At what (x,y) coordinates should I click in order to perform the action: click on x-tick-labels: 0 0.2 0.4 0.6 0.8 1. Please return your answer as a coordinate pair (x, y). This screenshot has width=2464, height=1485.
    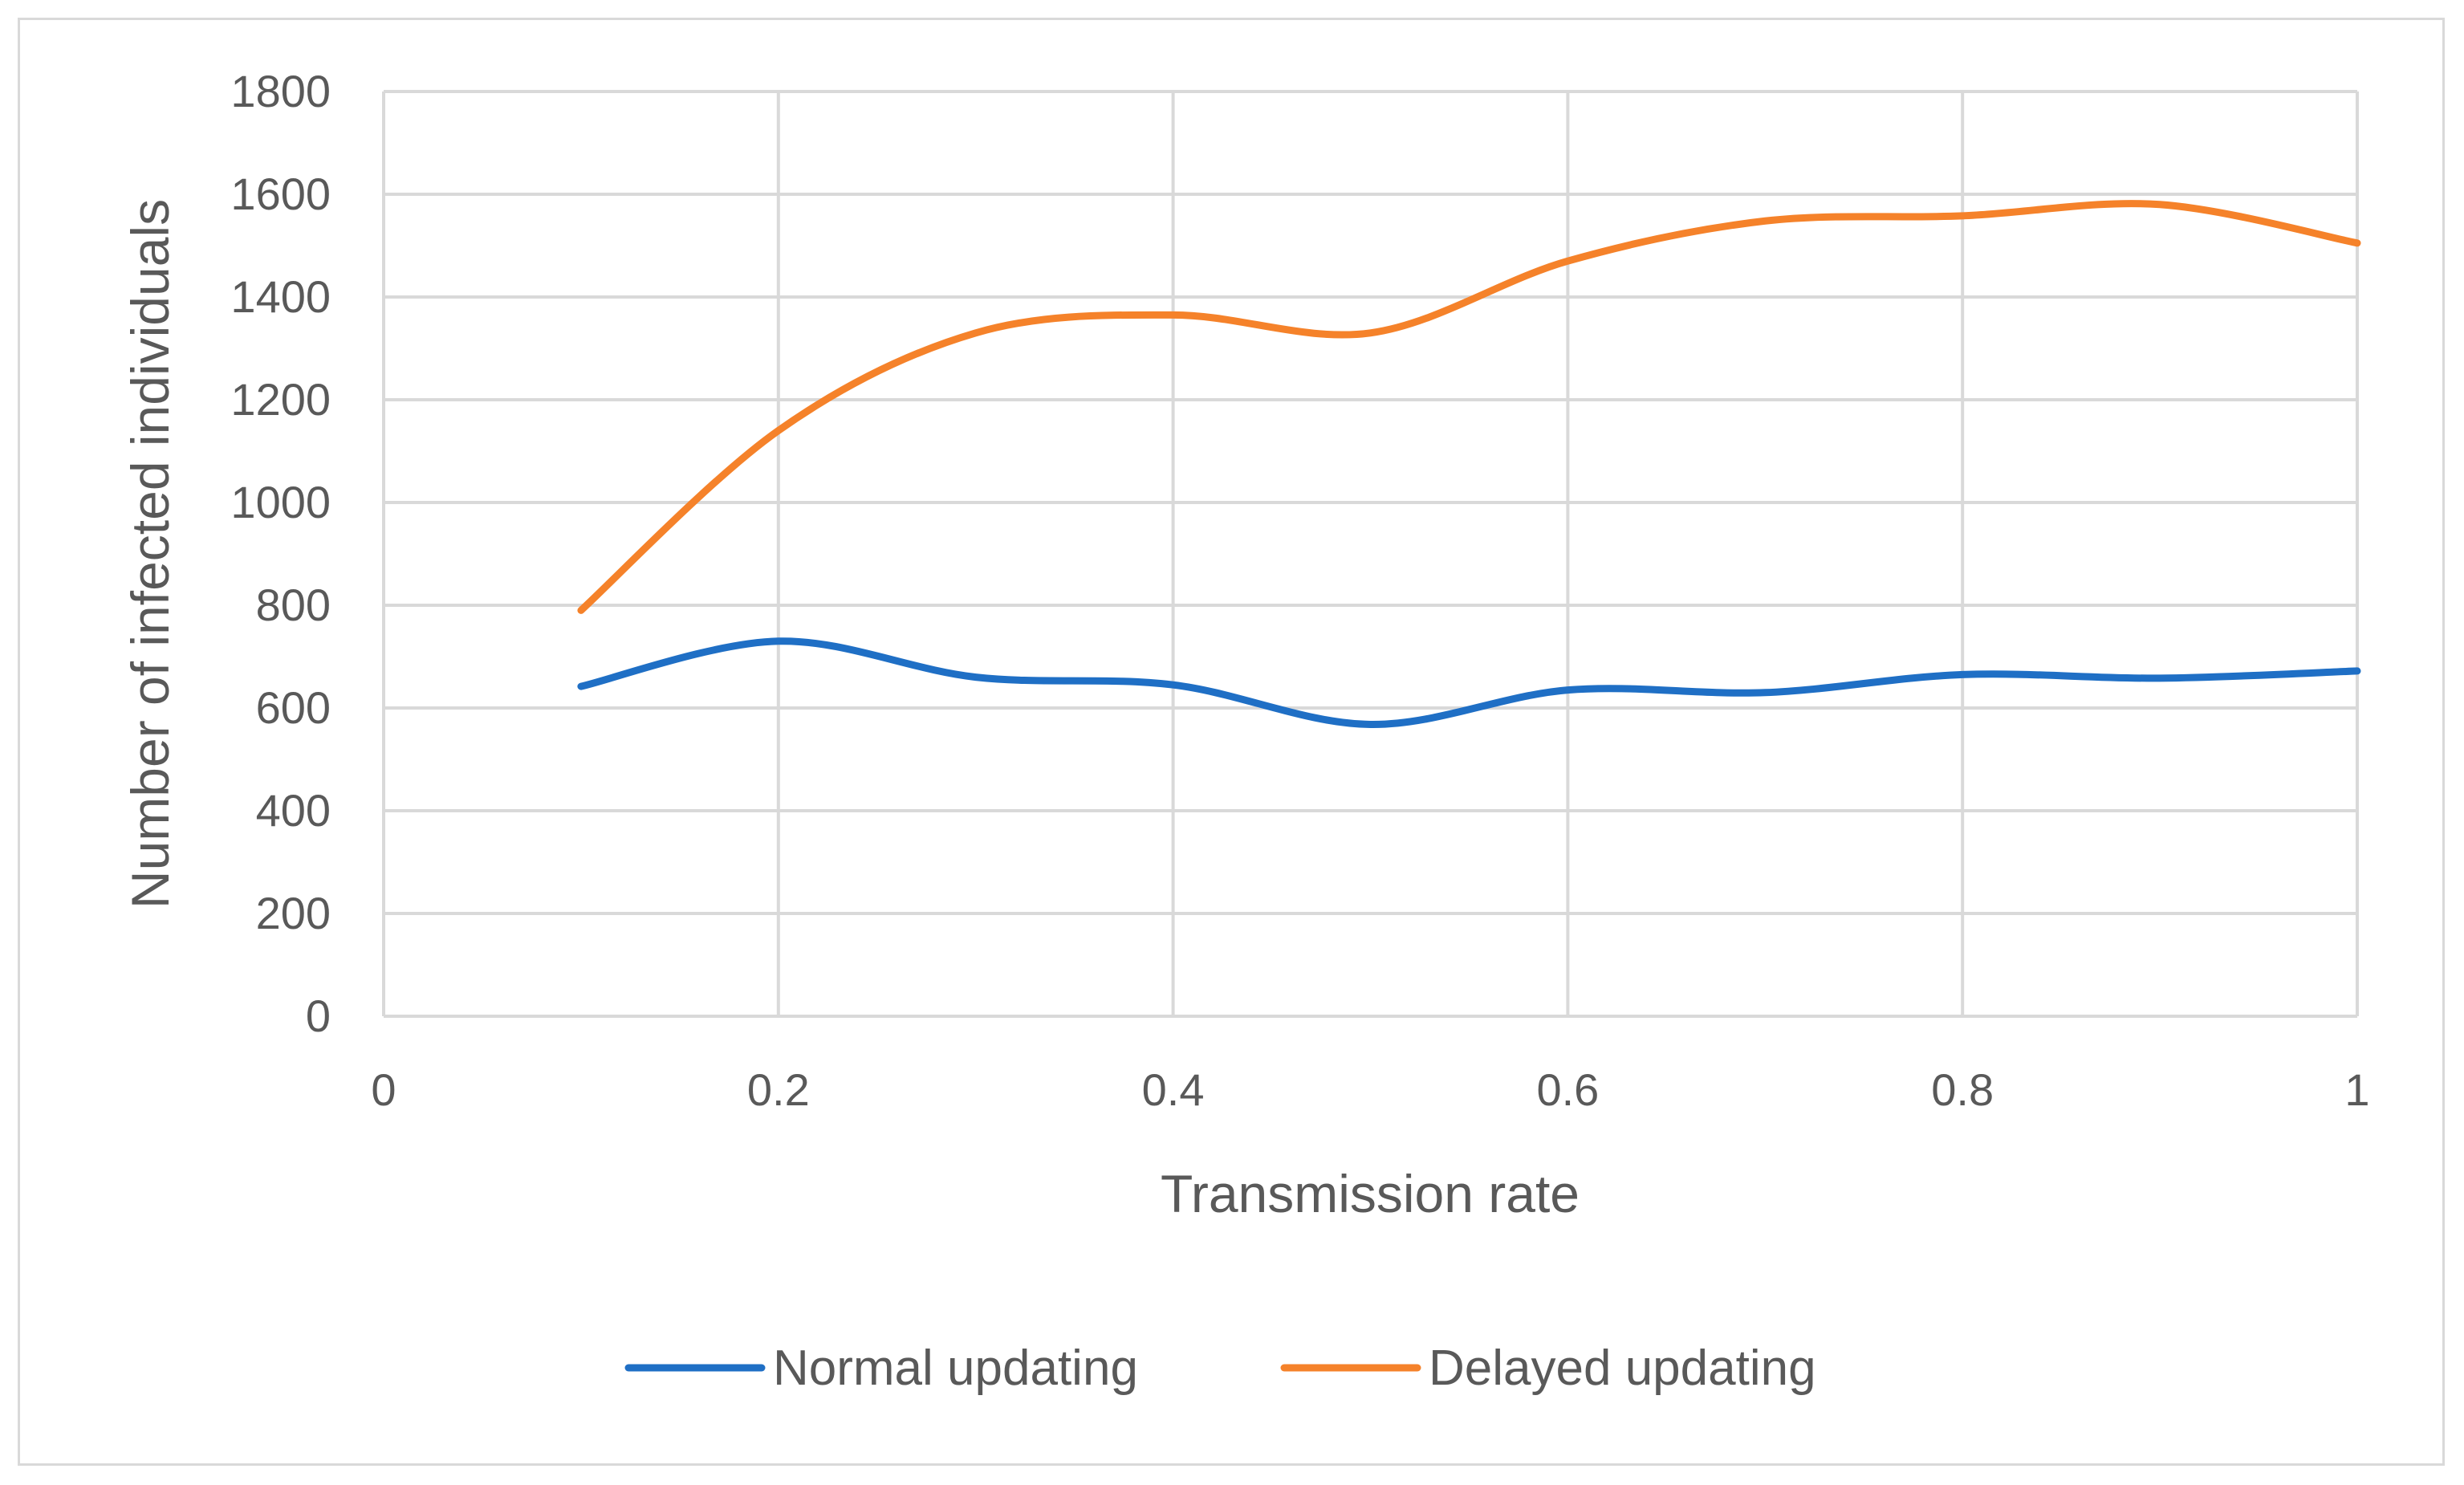
    Looking at the image, I should click on (1370, 1089).